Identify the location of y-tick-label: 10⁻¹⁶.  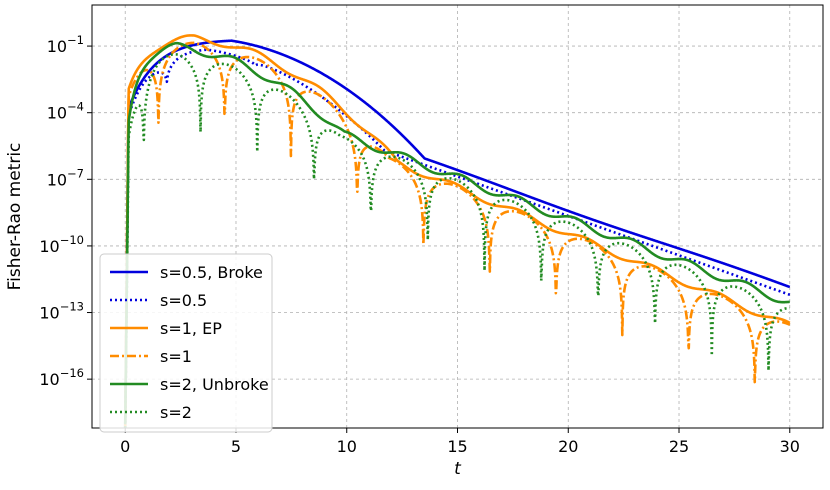
(61, 377).